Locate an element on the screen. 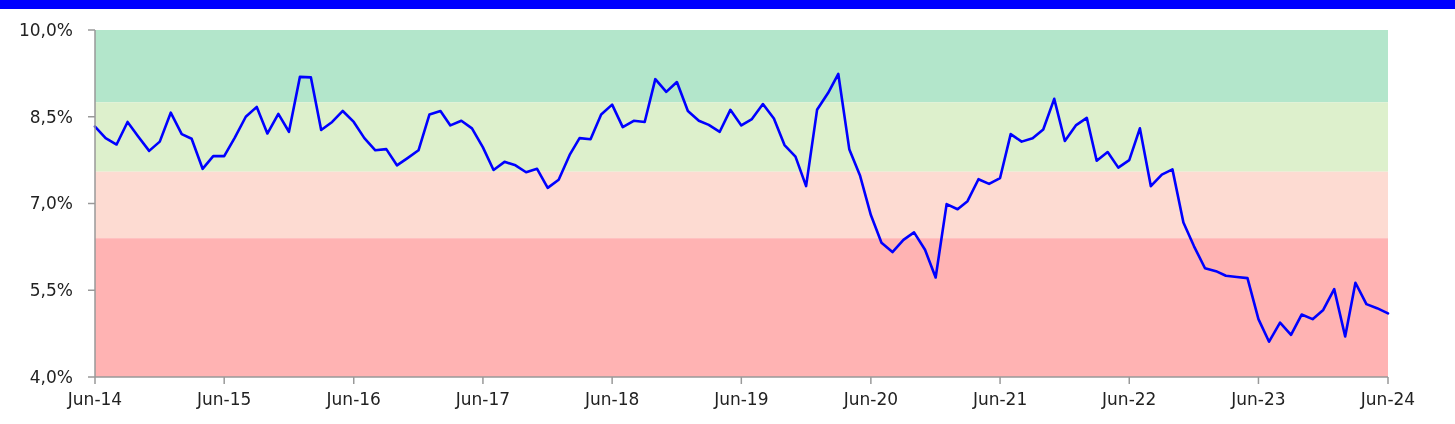 Image resolution: width=1455 pixels, height=424 pixels. y-tick-label: 10,0% is located at coordinates (45, 29).